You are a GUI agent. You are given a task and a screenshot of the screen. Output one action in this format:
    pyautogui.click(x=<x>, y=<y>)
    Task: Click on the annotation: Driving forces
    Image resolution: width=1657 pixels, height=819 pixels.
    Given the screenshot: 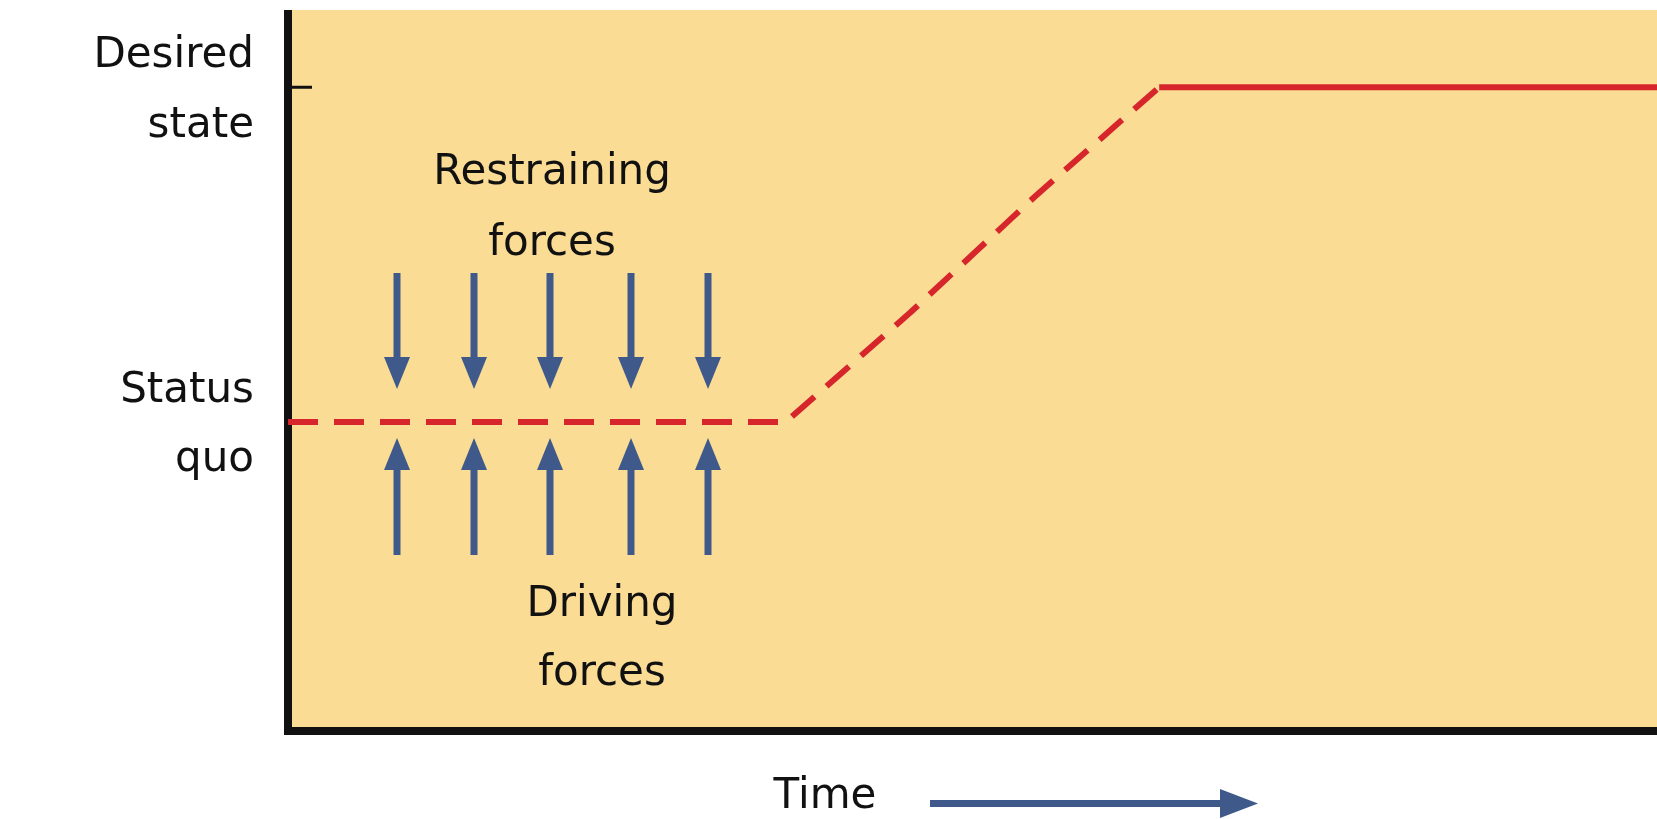 What is the action you would take?
    pyautogui.click(x=602, y=636)
    